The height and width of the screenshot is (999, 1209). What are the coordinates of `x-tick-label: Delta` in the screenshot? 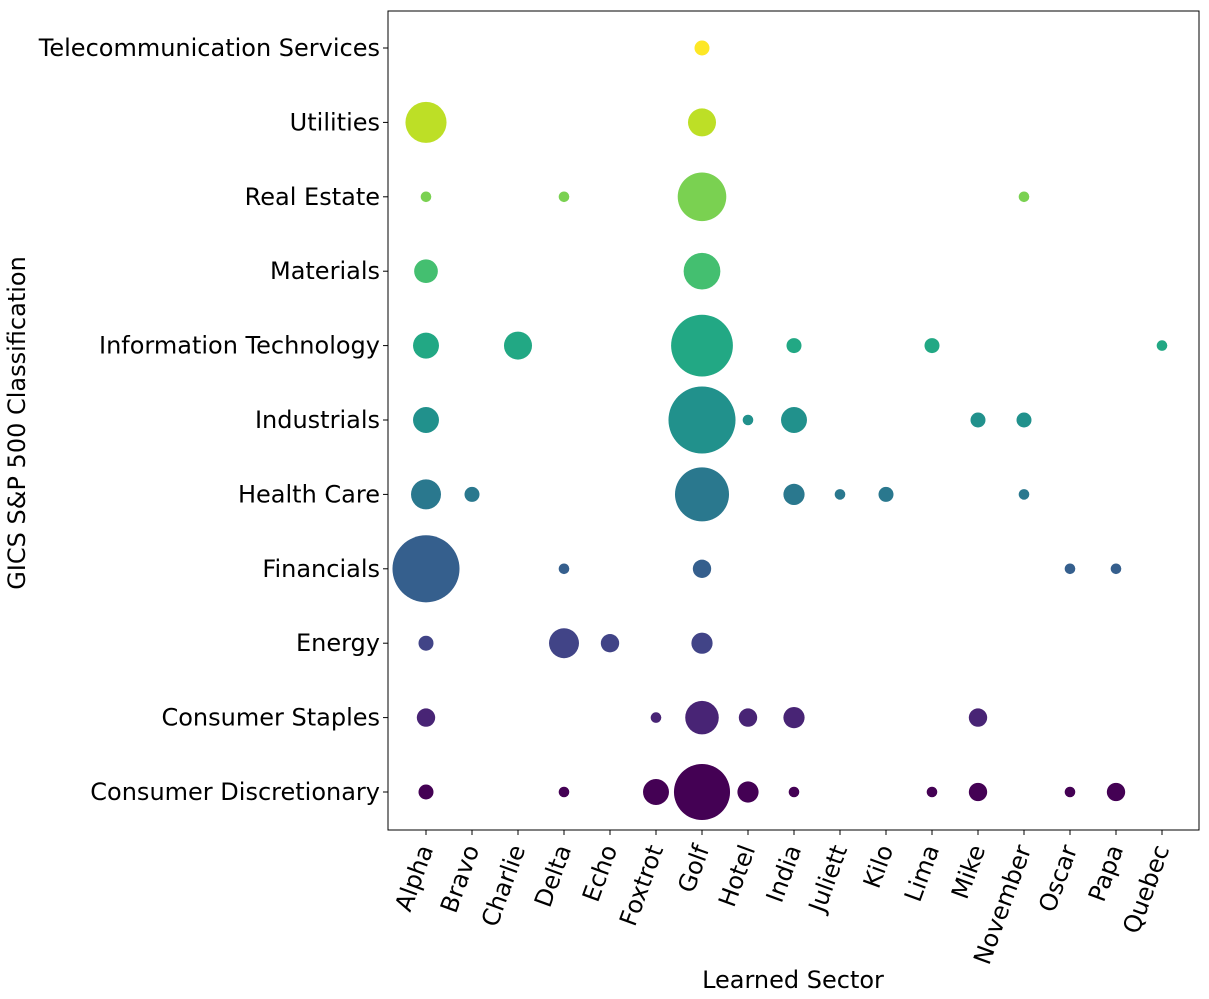 It's located at (553, 876).